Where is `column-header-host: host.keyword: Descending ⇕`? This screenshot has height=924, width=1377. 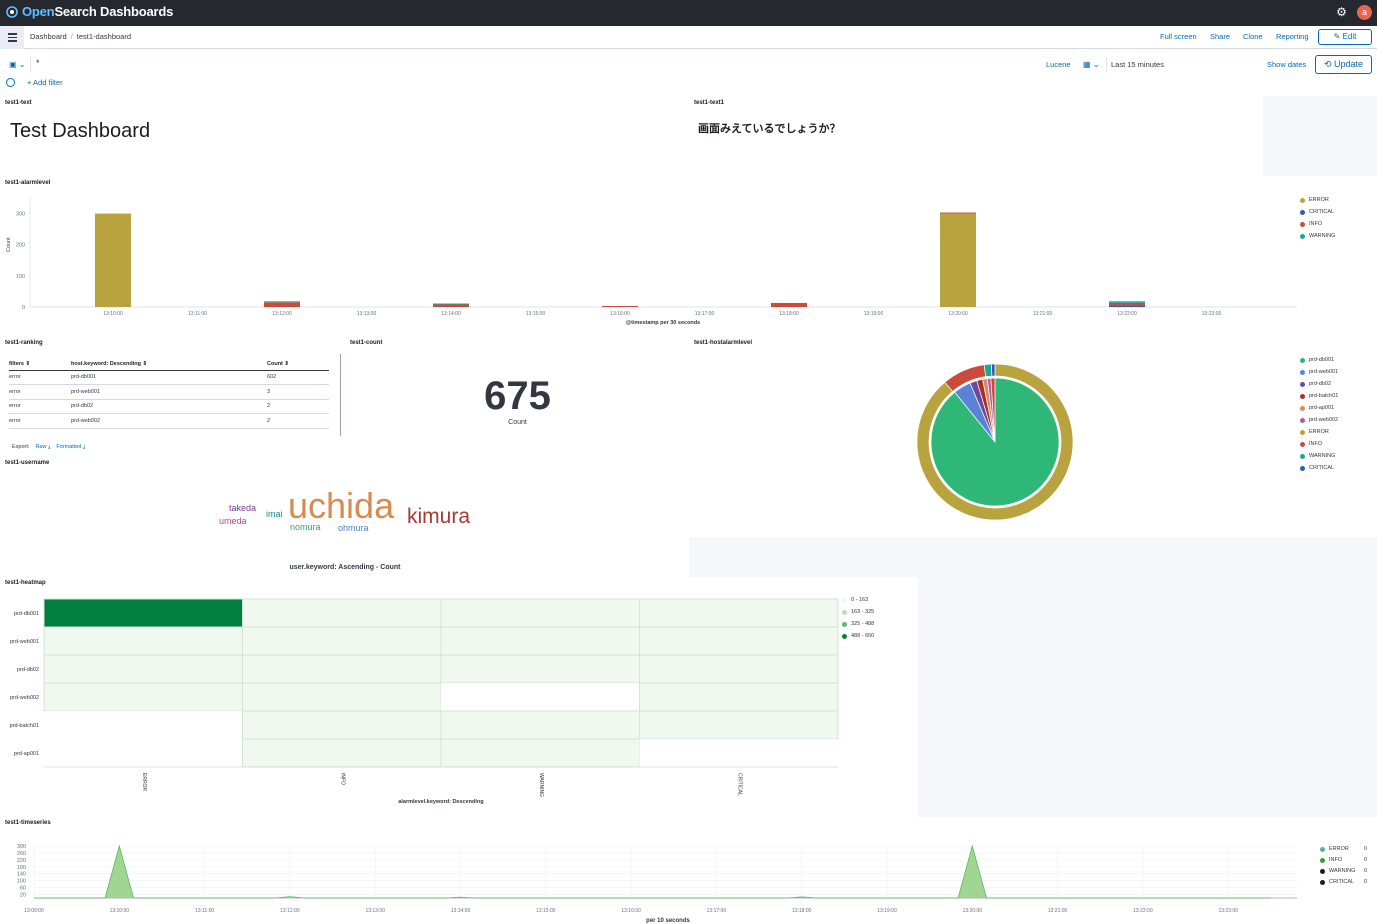
column-header-host: host.keyword: Descending ⇕ is located at coordinates (169, 364).